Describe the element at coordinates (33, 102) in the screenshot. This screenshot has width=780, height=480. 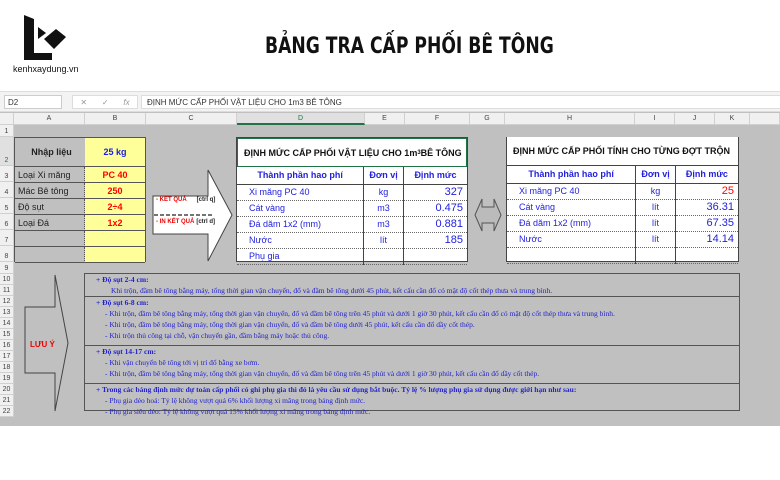
I see `name-box: D2` at that location.